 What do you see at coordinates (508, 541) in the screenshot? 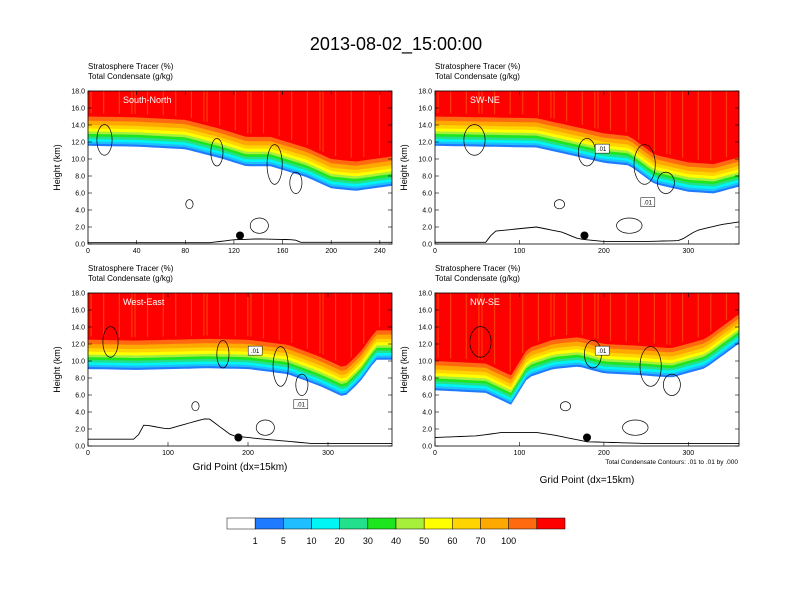
I see `colorbar-label: 100` at bounding box center [508, 541].